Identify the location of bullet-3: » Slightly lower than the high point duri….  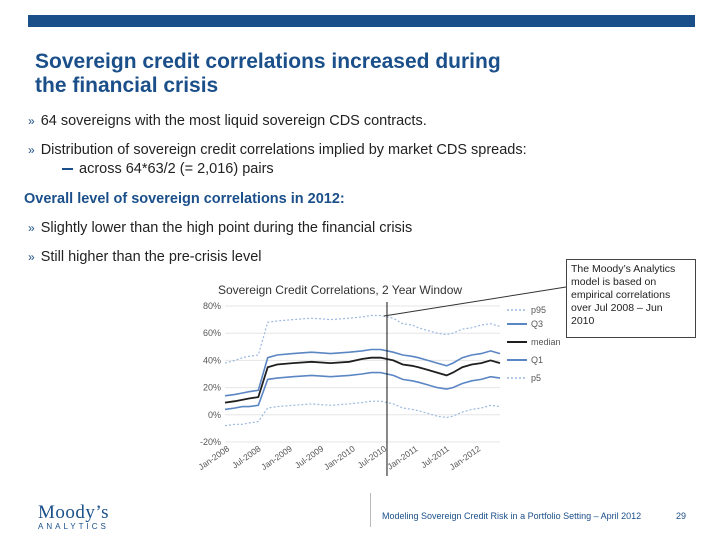
(220, 228).